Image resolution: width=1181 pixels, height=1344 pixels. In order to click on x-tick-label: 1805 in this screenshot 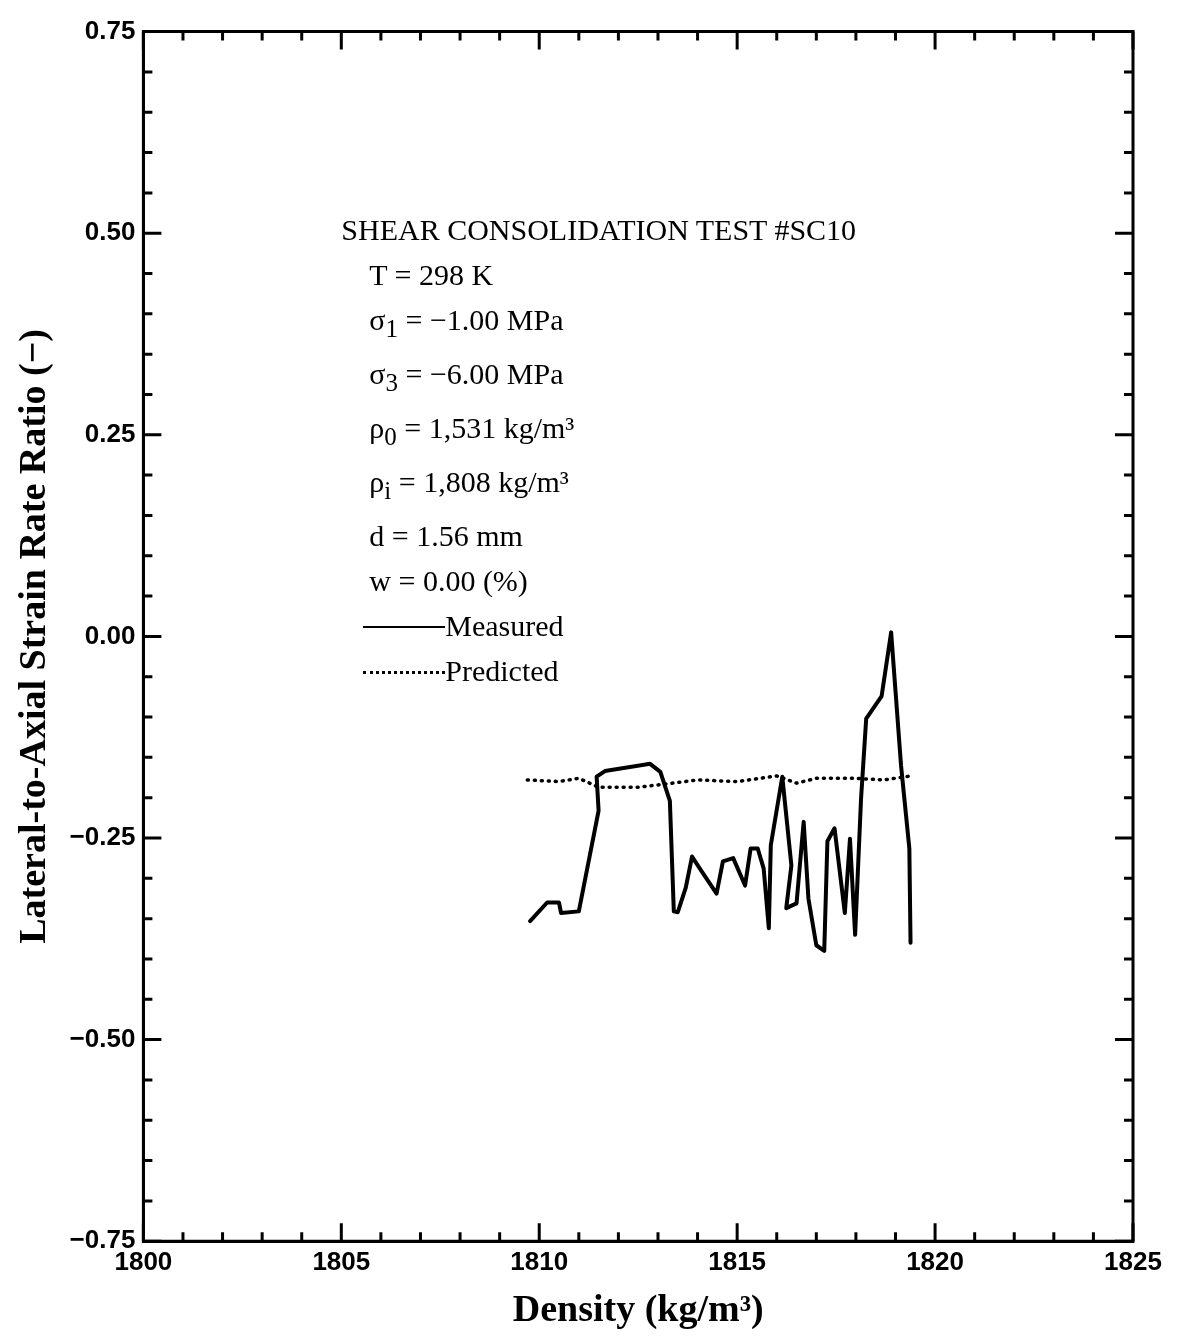, I will do `click(341, 1260)`.